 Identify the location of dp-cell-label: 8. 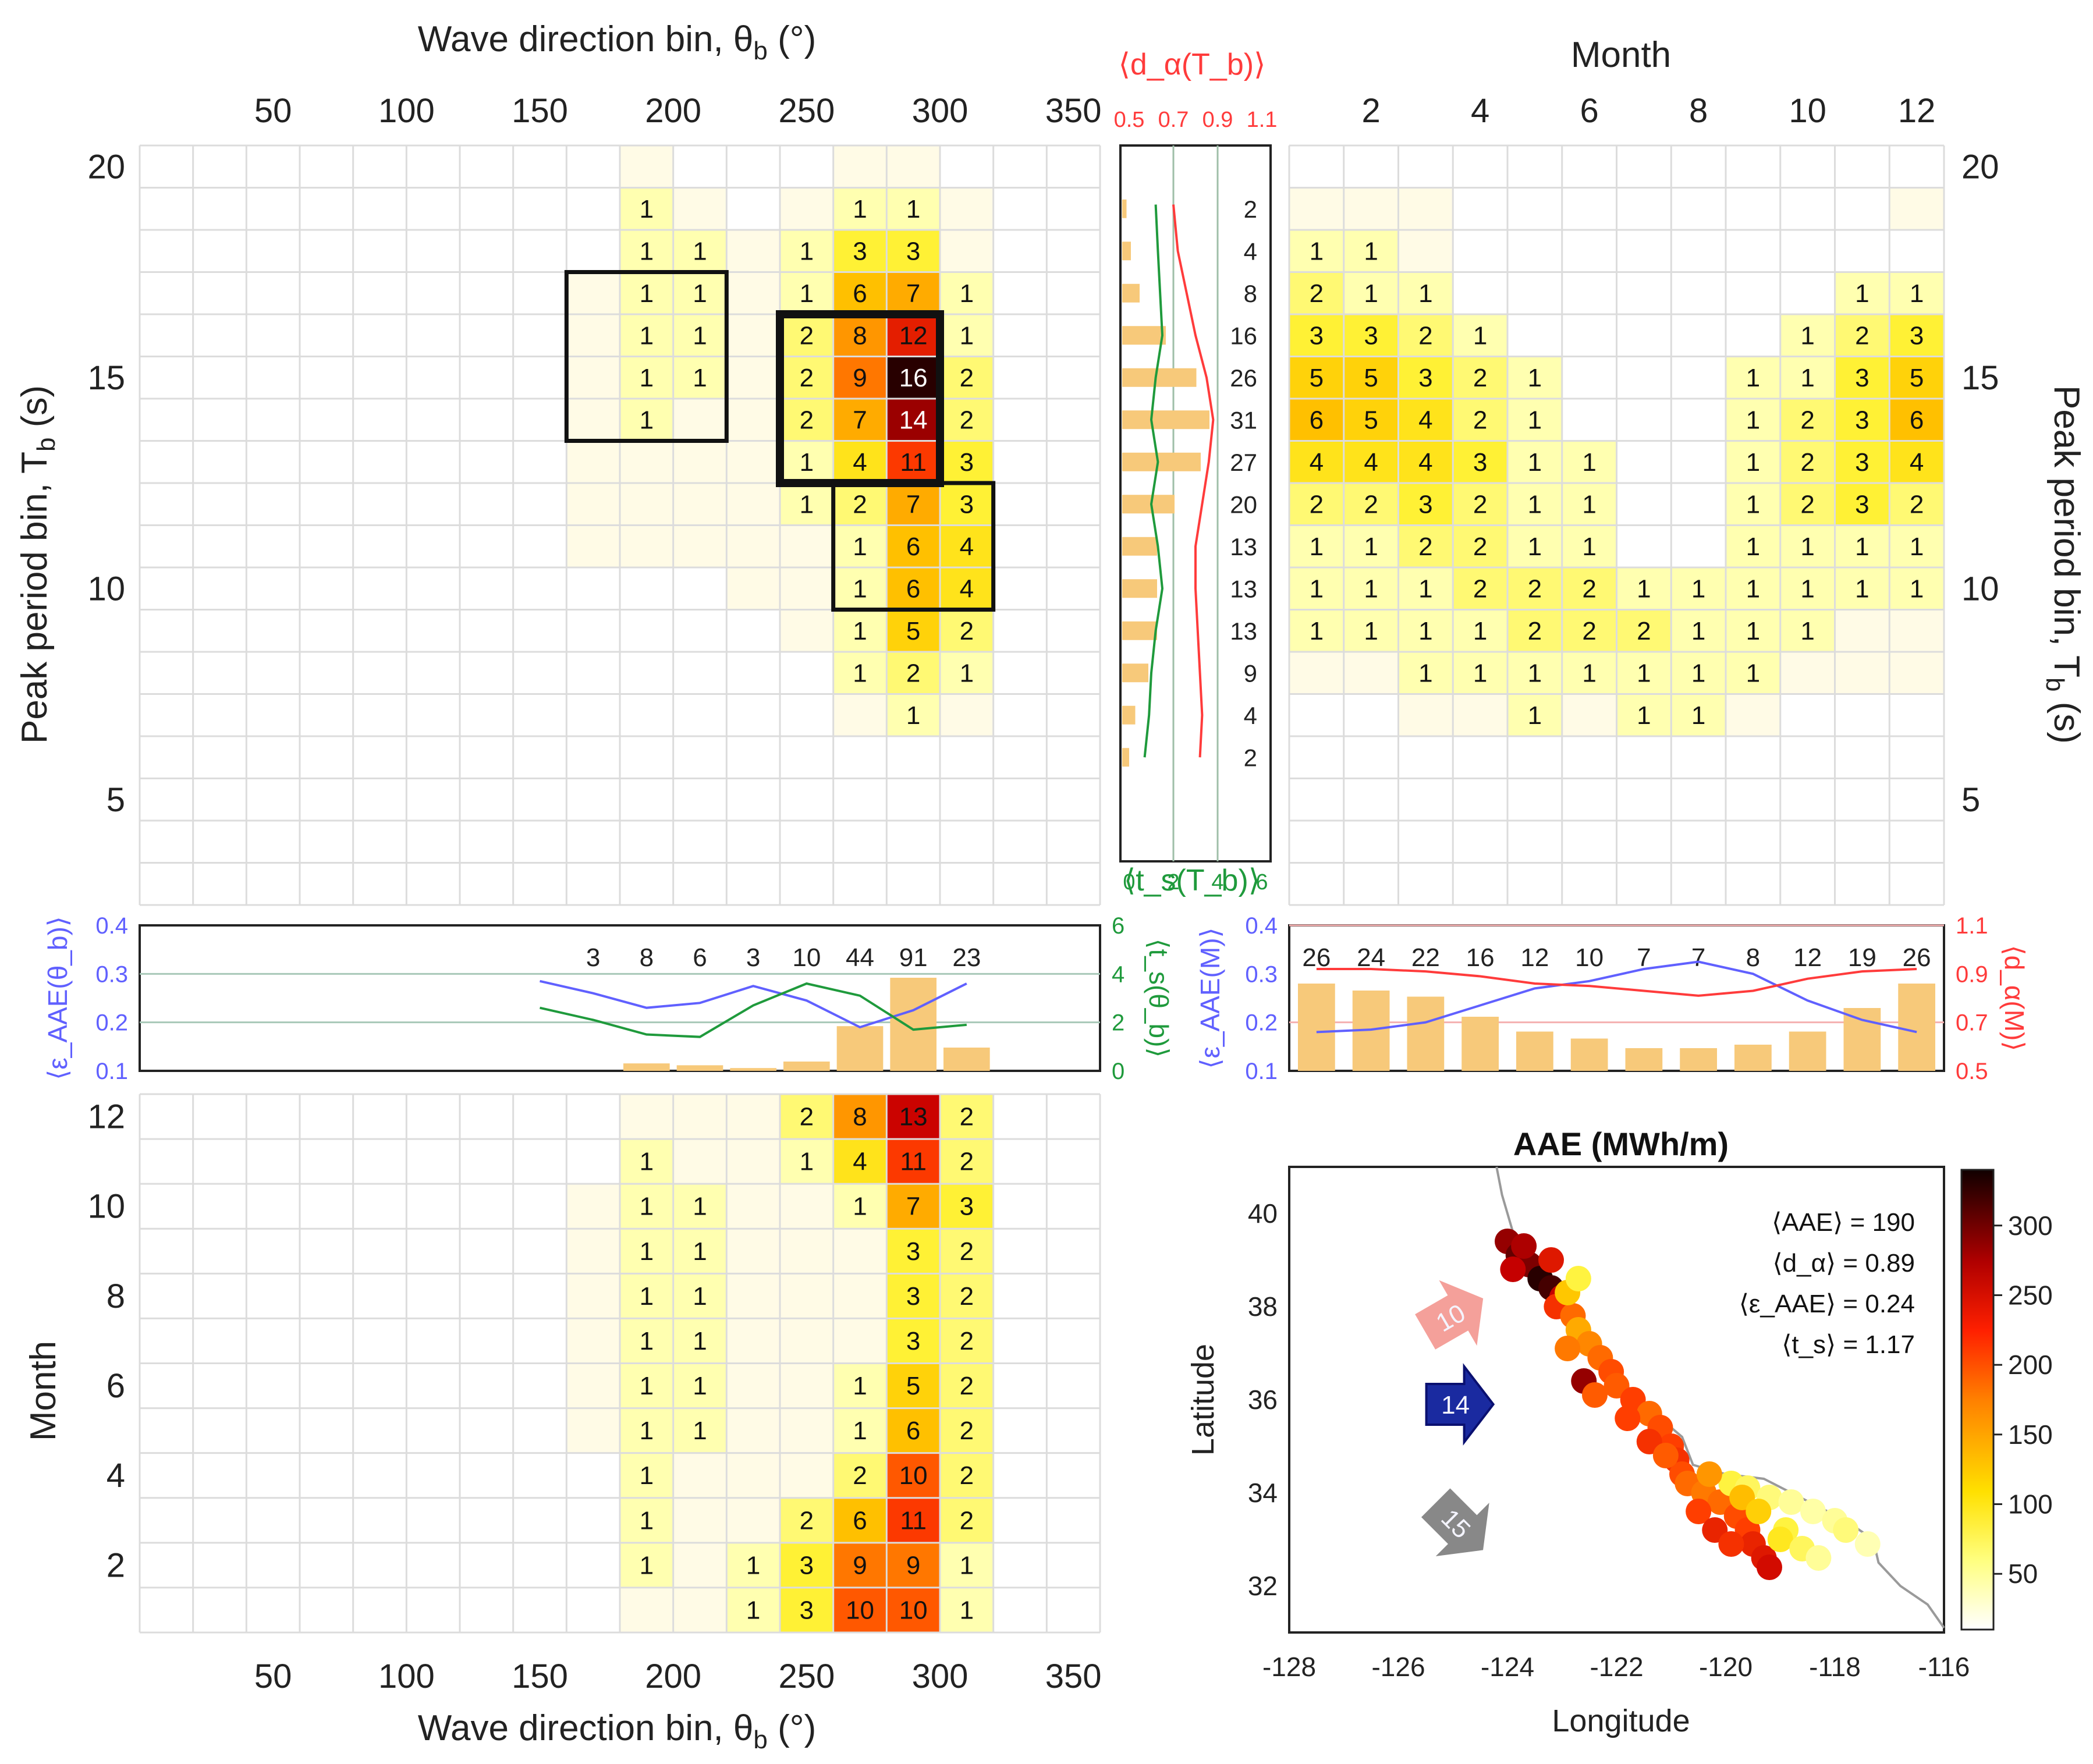
(860, 335).